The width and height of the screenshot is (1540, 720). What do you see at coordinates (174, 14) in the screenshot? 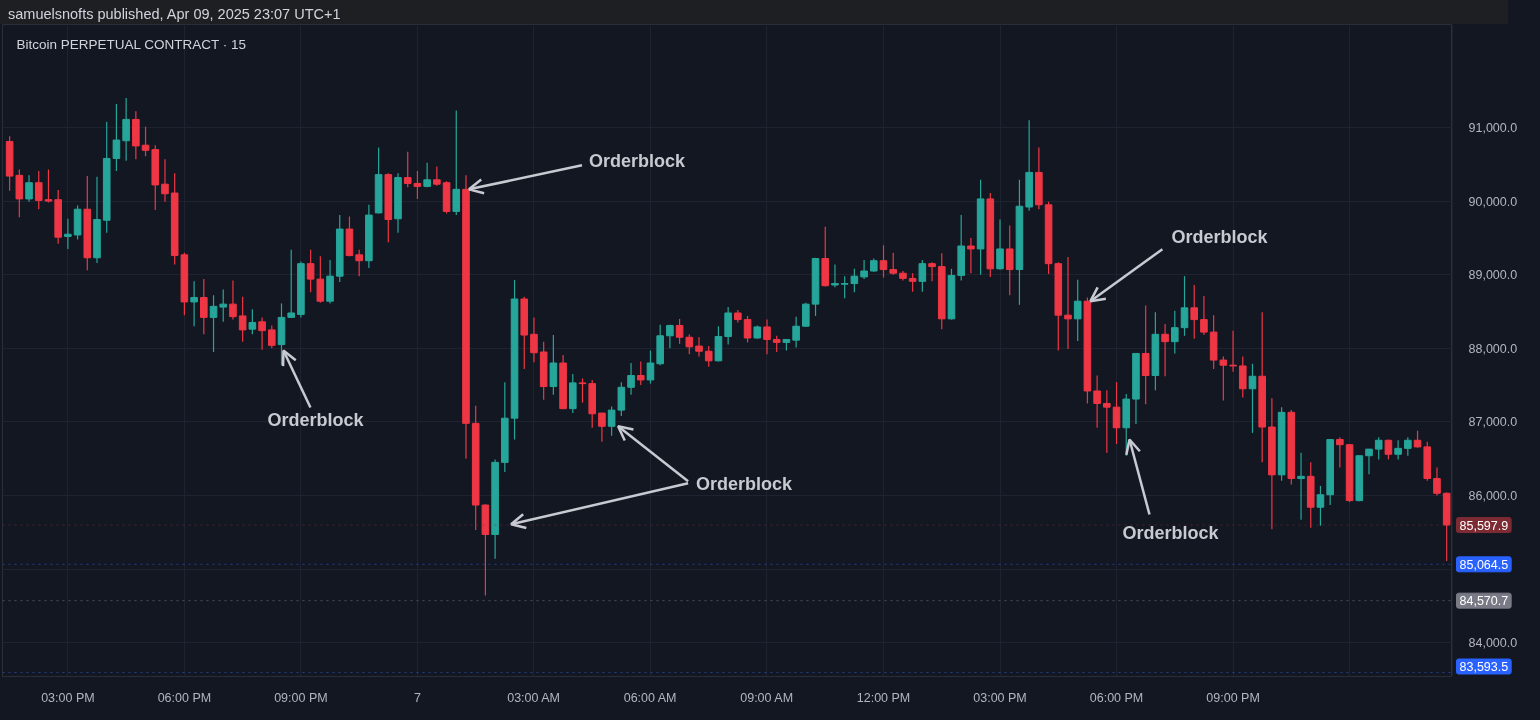
I see `text: samuelsnofts published, Apr 09, 2025 23:07 UTC+1` at bounding box center [174, 14].